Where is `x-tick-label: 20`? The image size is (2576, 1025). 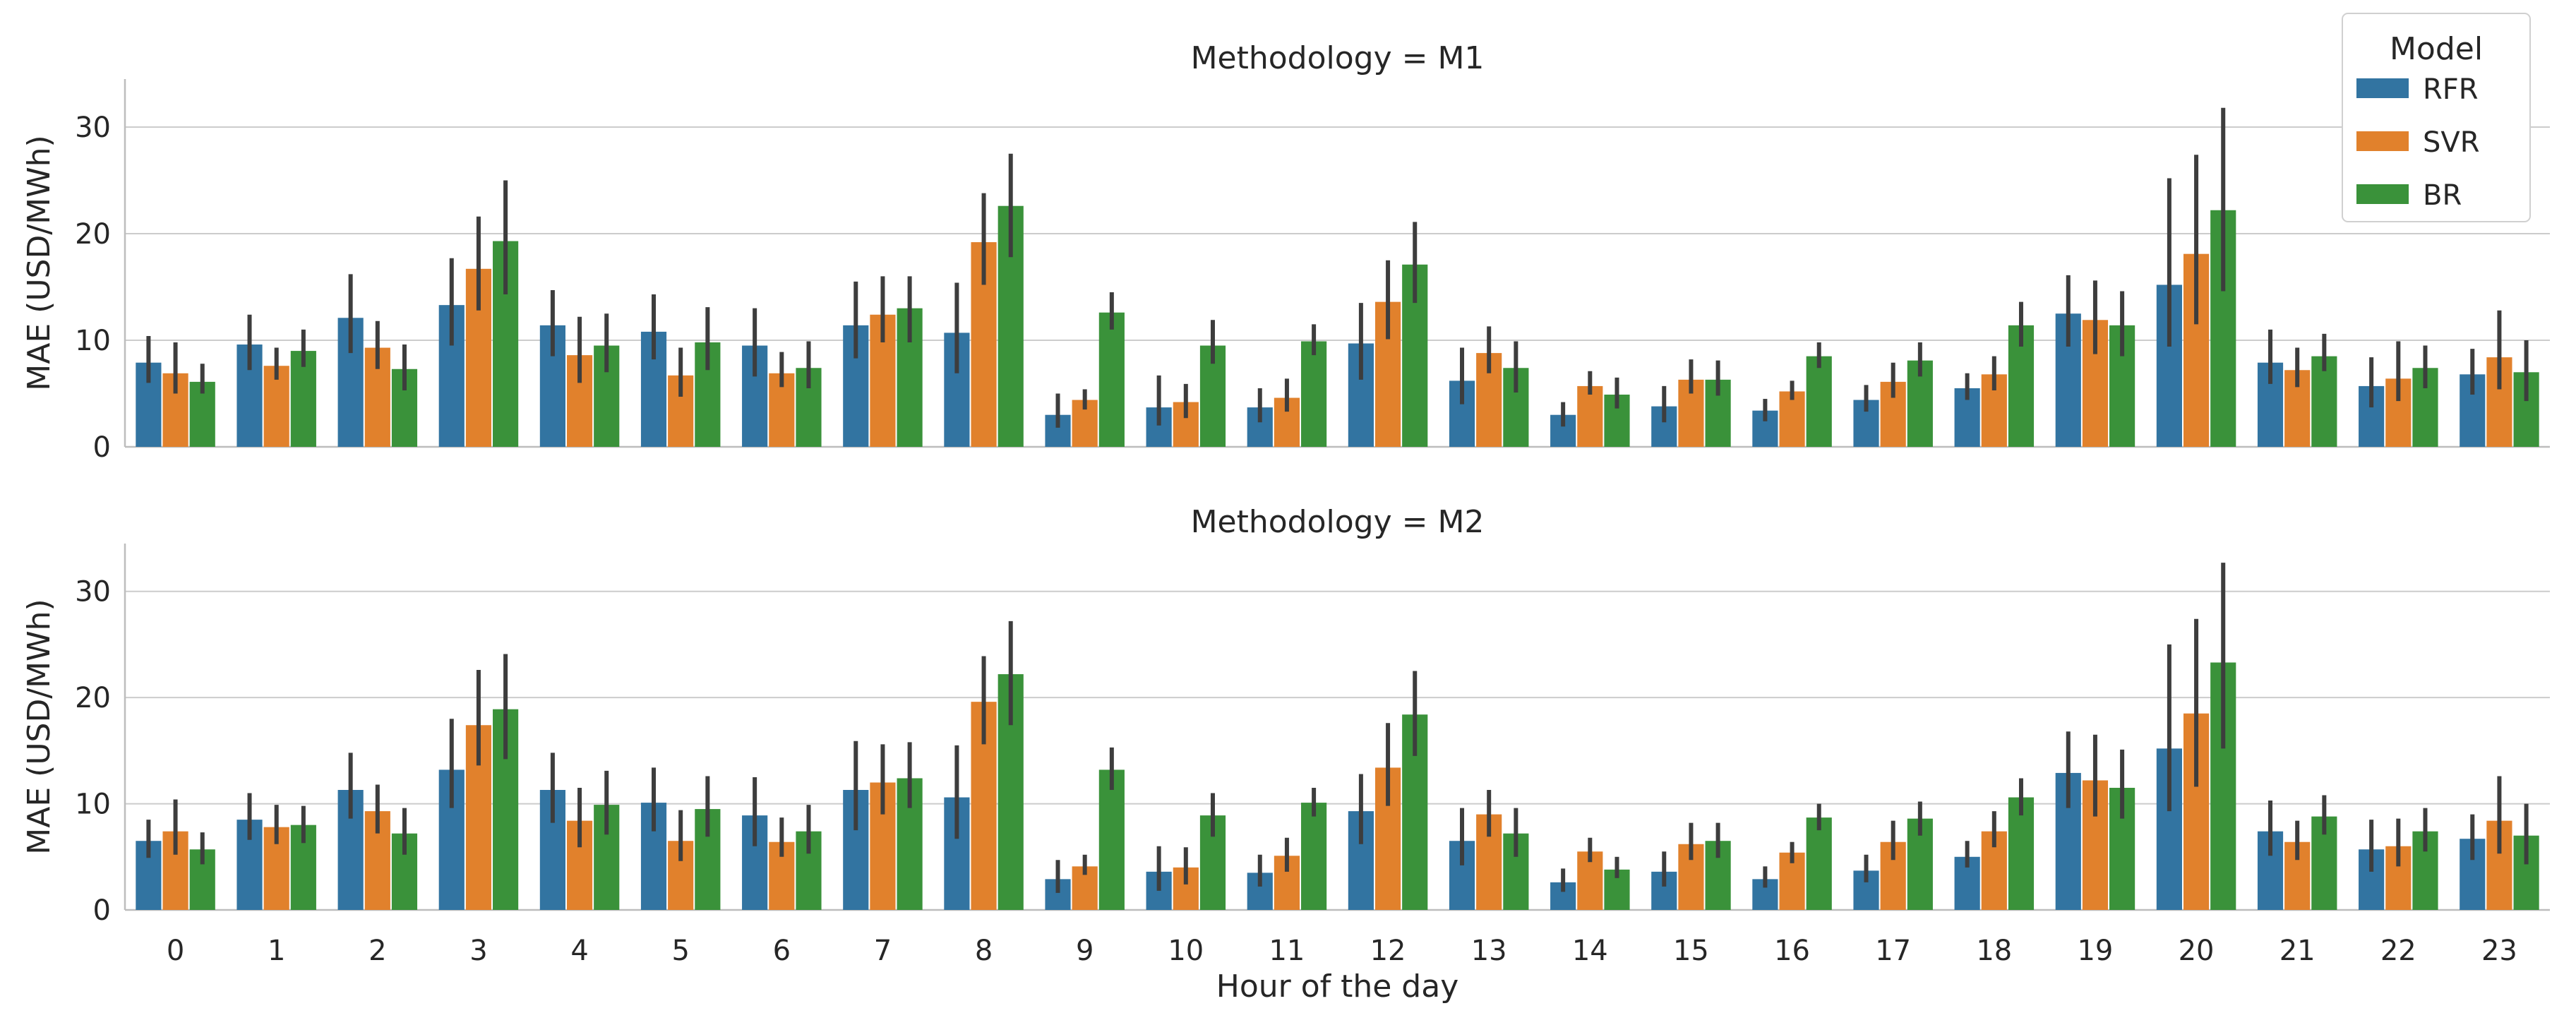
x-tick-label: 20 is located at coordinates (2197, 951).